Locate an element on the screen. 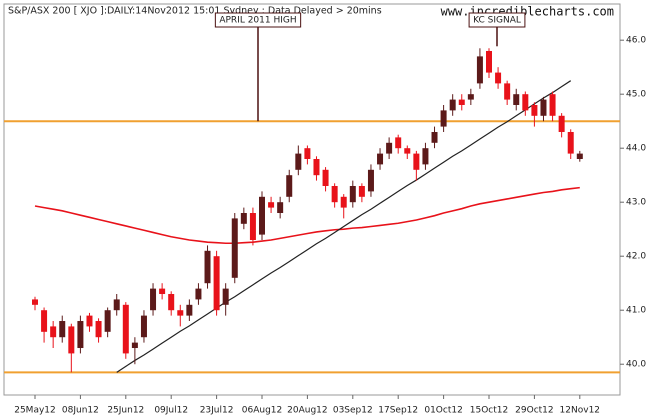 The image size is (660, 420). y-tick-label: 42.0 is located at coordinates (636, 257).